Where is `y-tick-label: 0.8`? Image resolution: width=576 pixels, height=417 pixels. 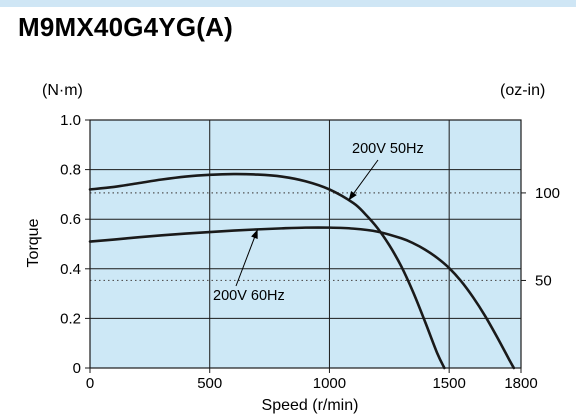
y-tick-label: 0.8 is located at coordinates (70, 170).